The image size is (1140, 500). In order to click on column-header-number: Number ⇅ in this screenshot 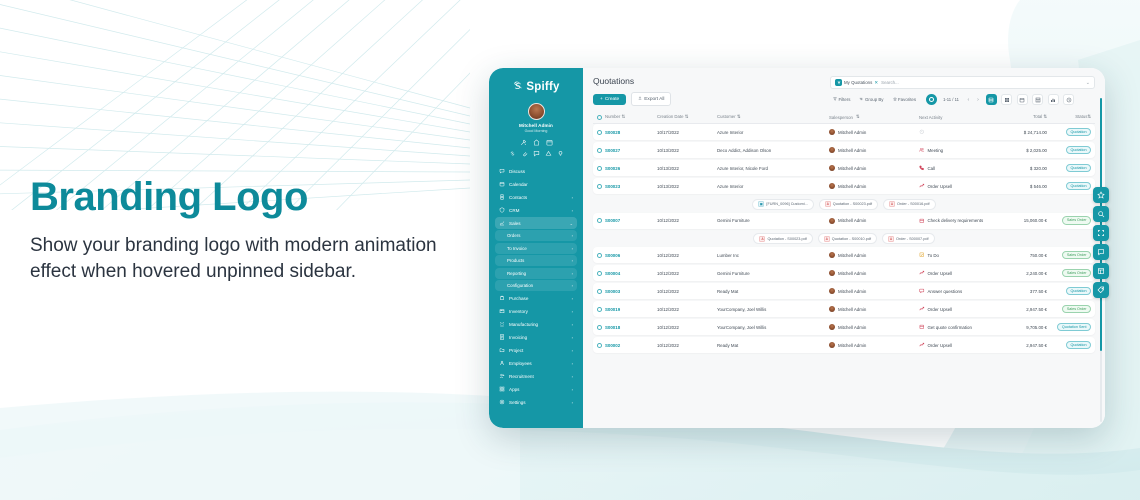, I will do `click(615, 116)`.